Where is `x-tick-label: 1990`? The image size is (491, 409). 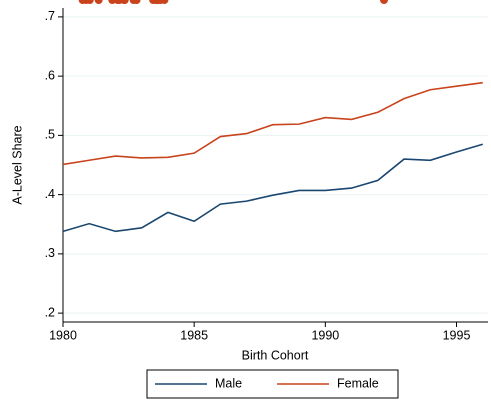
x-tick-label: 1990 is located at coordinates (325, 335).